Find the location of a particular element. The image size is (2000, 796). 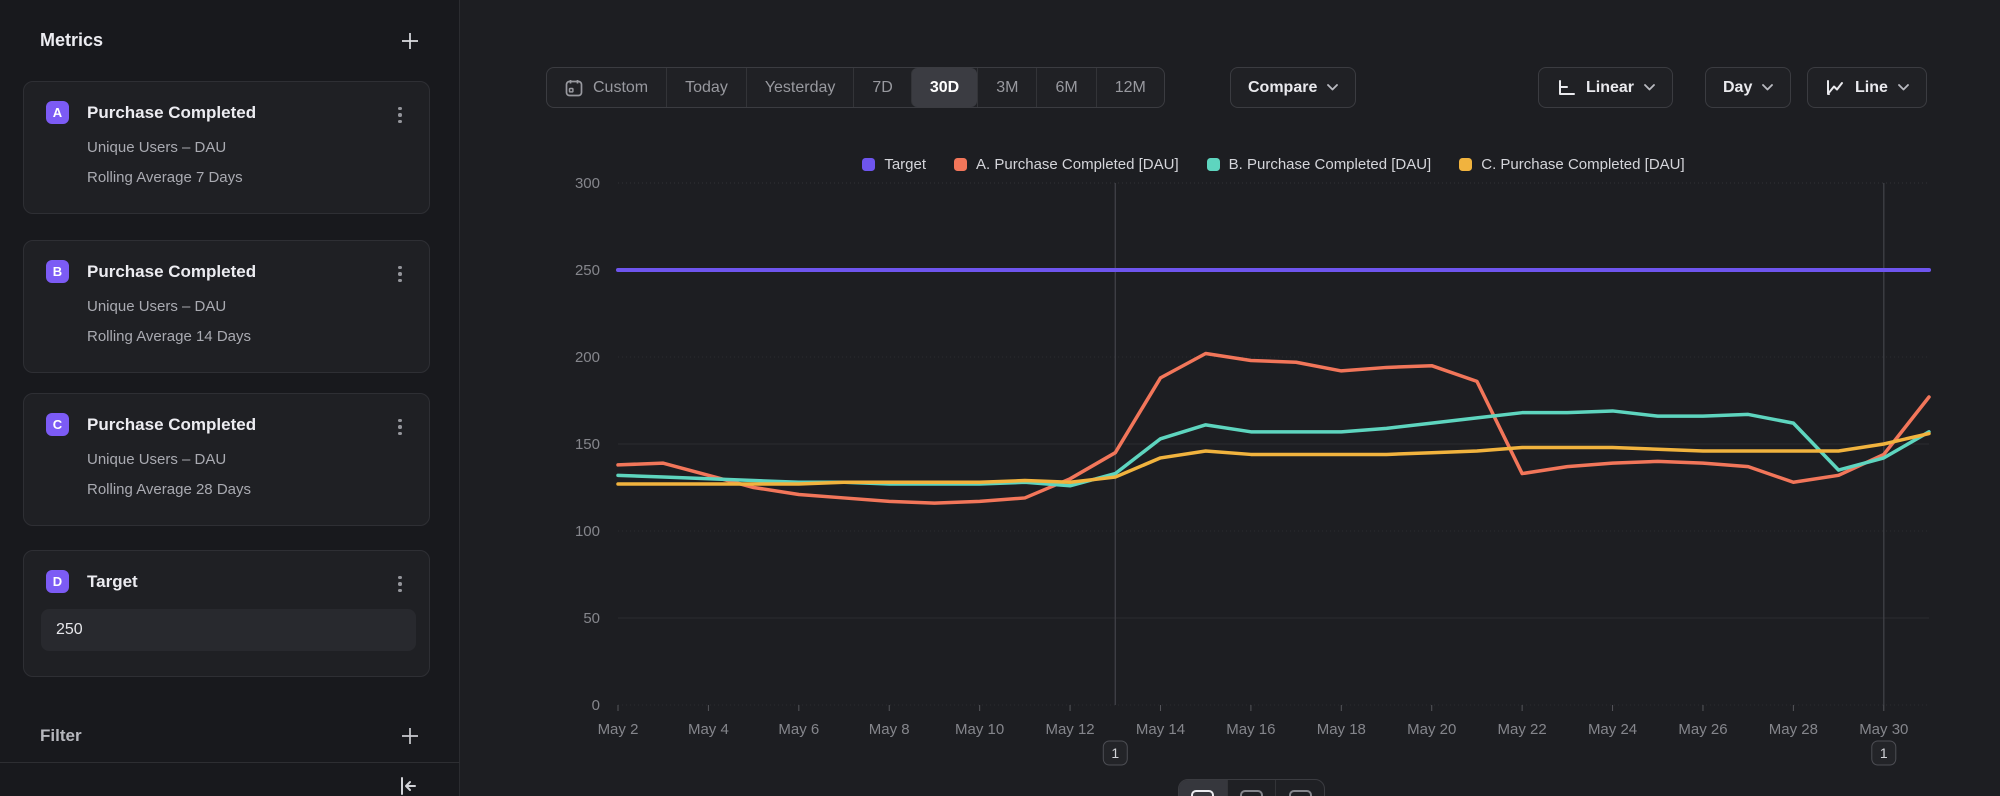

add-filter-button is located at coordinates (410, 736).